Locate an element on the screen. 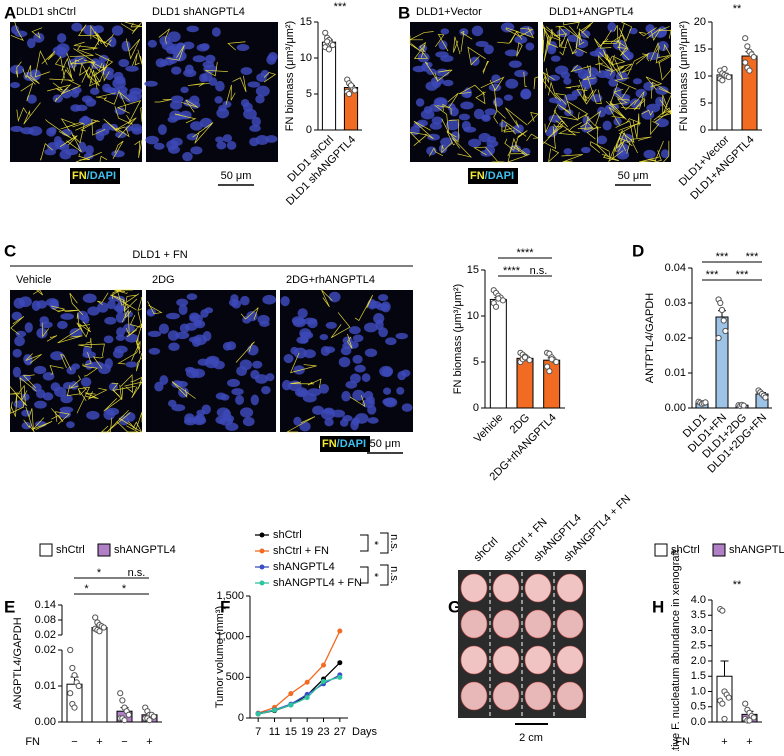 The height and width of the screenshot is (756, 784). panel-letter: E is located at coordinates (9, 606).